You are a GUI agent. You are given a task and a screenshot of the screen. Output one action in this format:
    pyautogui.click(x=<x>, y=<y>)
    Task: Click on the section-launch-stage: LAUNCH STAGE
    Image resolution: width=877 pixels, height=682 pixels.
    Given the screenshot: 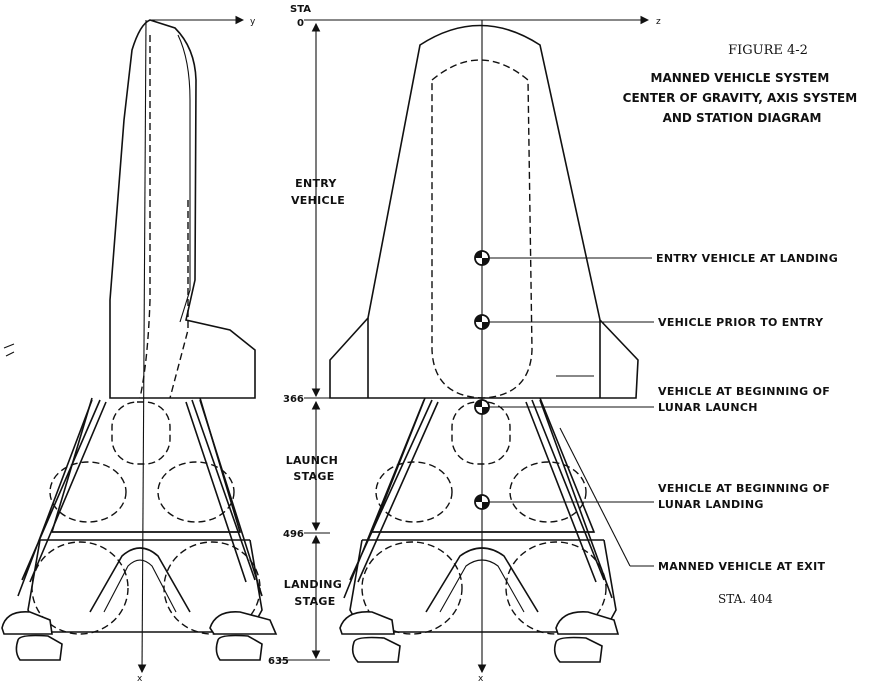 What is the action you would take?
    pyautogui.click(x=314, y=468)
    